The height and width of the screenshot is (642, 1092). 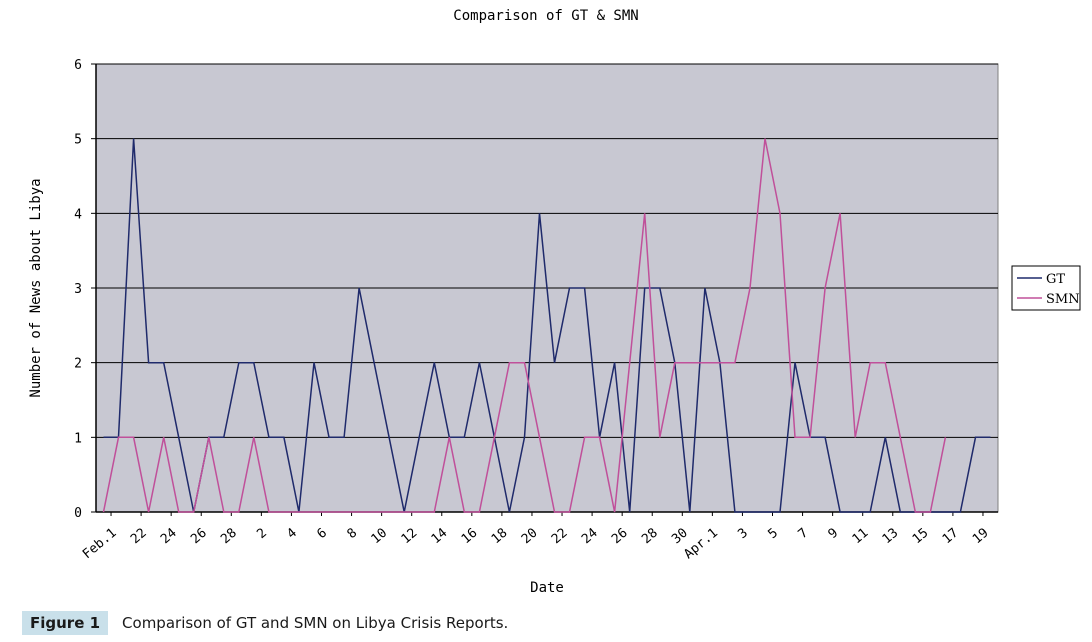 What do you see at coordinates (545, 16) in the screenshot?
I see `chart-title: Comparison of GT & SMN` at bounding box center [545, 16].